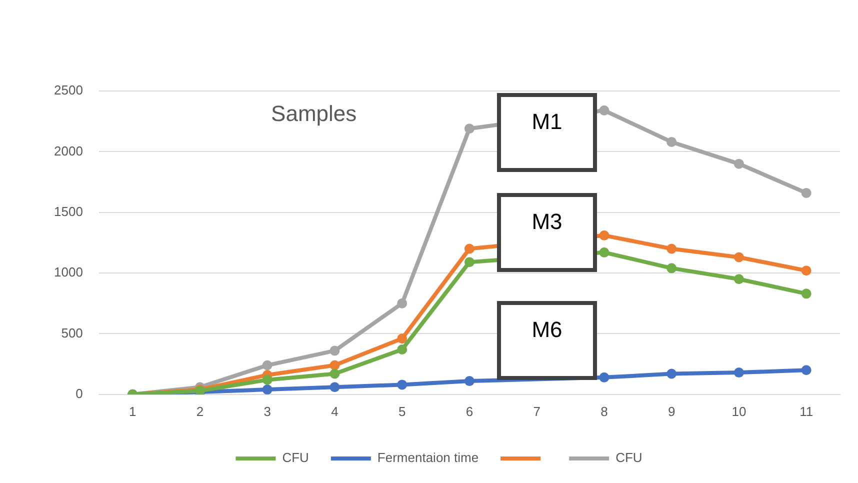 This screenshot has width=858, height=483. I want to click on x-tick-label: 1, so click(132, 411).